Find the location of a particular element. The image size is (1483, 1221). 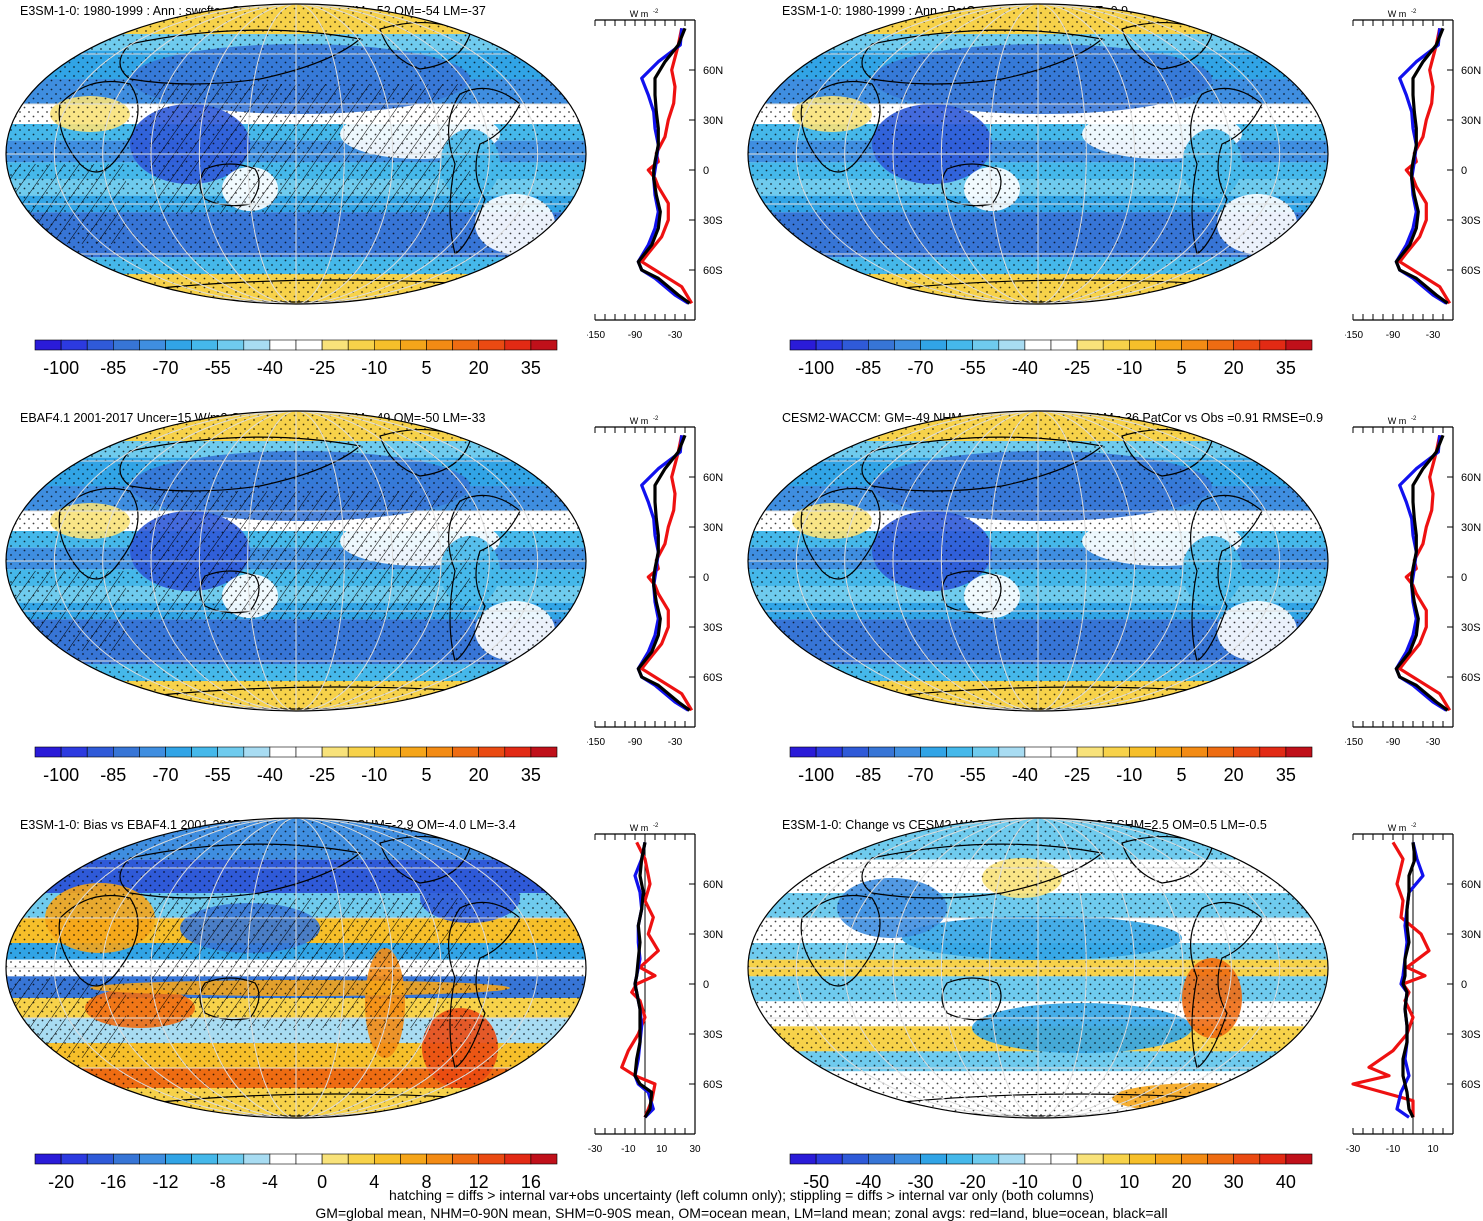

zonal-mean-plot: -150 -90 -30 60N 30N 0 30S 60S W m -2 is located at coordinates (655, 582).